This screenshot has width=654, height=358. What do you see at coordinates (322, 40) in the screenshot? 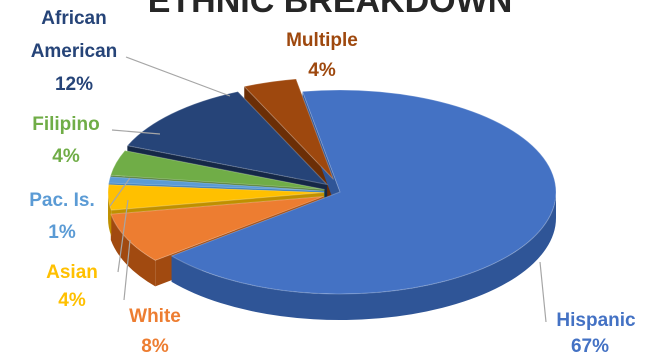
I see `slice-label-multiple: Multiple` at bounding box center [322, 40].